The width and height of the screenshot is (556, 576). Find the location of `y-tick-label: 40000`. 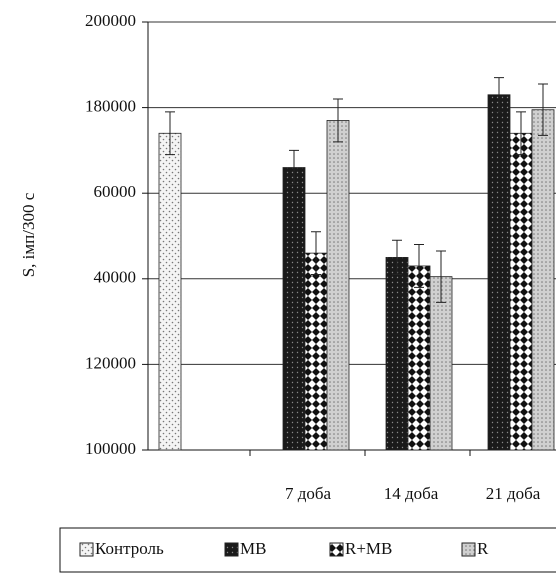

y-tick-label: 40000 is located at coordinates (115, 277).